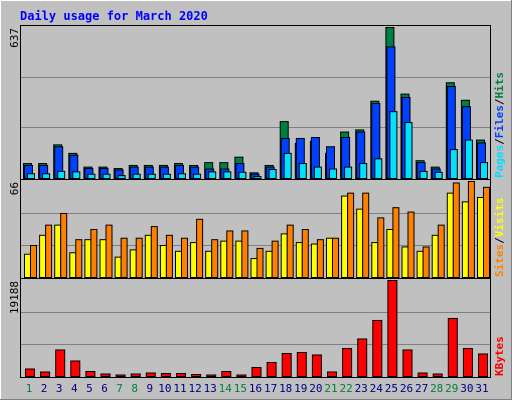  Describe the element at coordinates (285, 388) in the screenshot. I see `day-label-18: 18` at that location.